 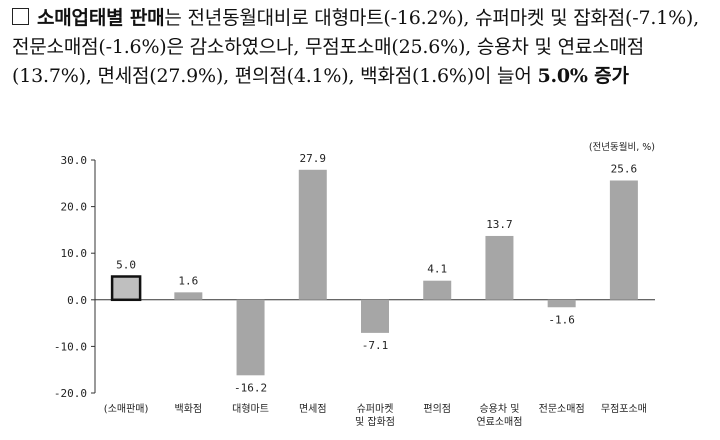 I want to click on data-label: 13.7, so click(x=499, y=224).